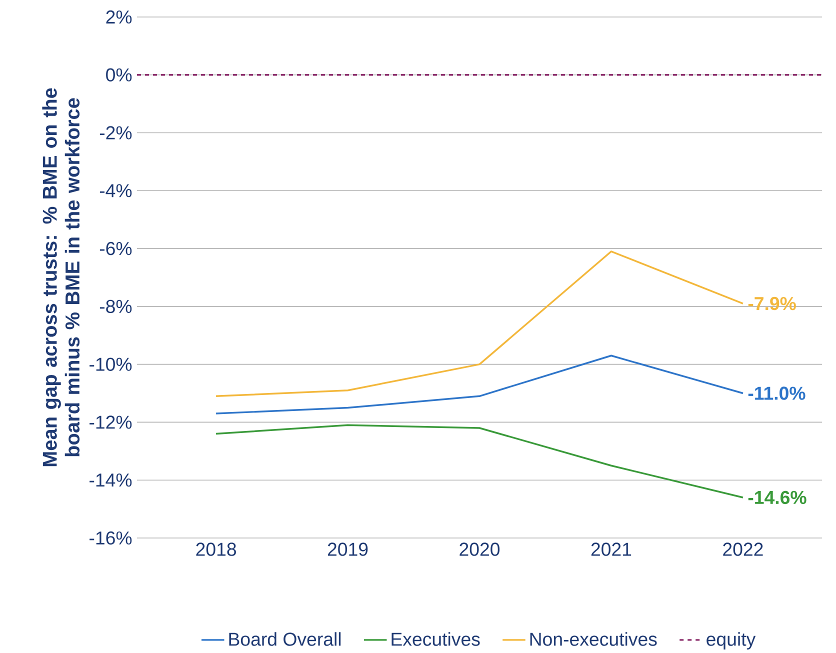 Image resolution: width=836 pixels, height=653 pixels. Describe the element at coordinates (593, 639) in the screenshot. I see `legend-label: Non-executives` at that location.